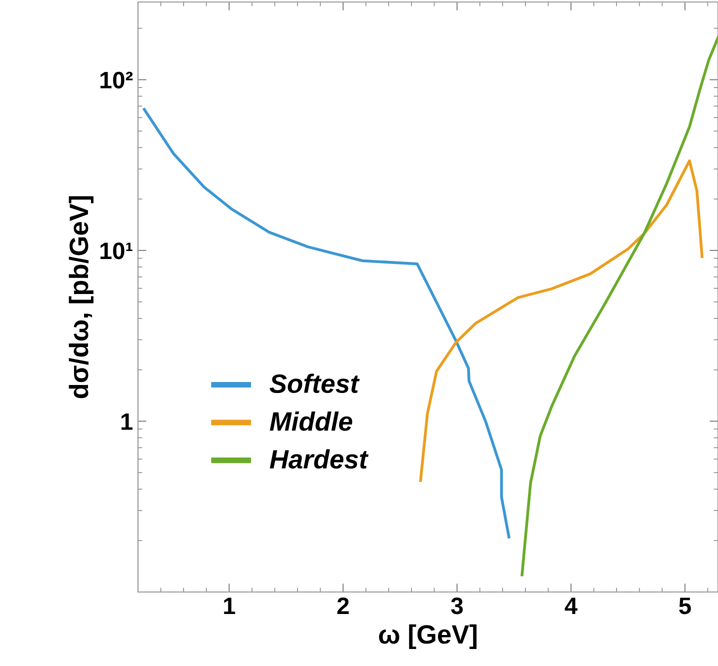 The height and width of the screenshot is (666, 718). I want to click on x-tick-label: 3, so click(457, 605).